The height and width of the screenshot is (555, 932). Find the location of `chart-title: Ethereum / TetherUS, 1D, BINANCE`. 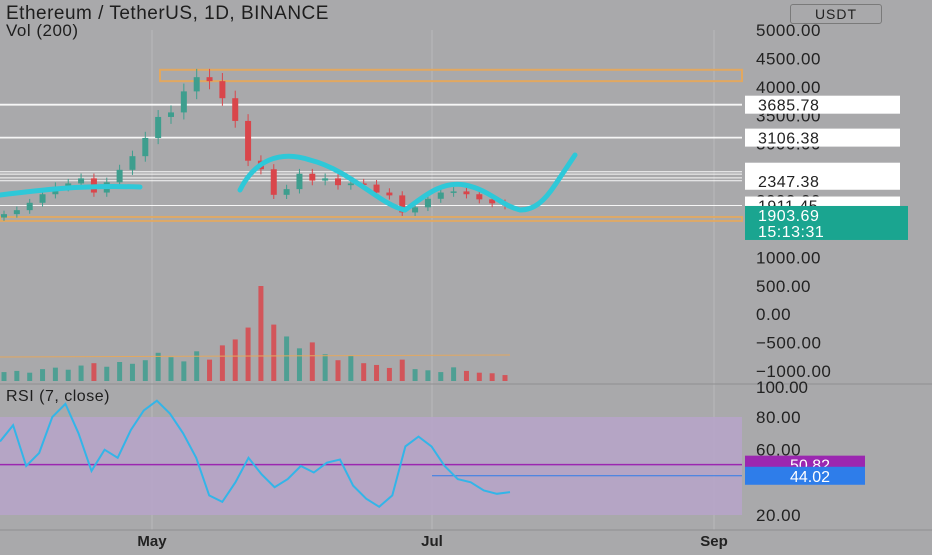

chart-title: Ethereum / TetherUS, 1D, BINANCE is located at coordinates (167, 13).